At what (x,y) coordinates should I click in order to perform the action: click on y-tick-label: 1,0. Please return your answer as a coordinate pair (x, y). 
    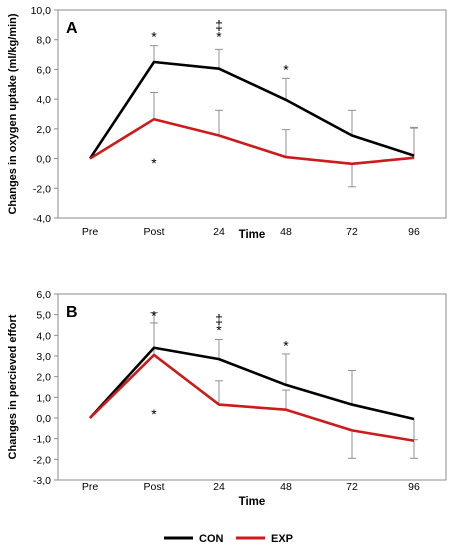
    Looking at the image, I should click on (43, 398).